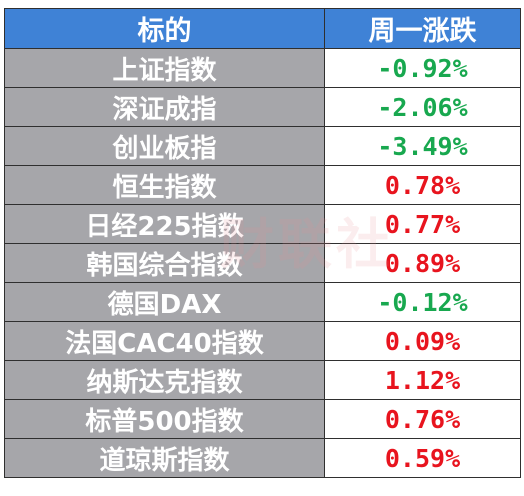 This screenshot has width=524, height=496. Describe the element at coordinates (164, 146) in the screenshot. I see `index-name-cell: 创业板指` at that location.